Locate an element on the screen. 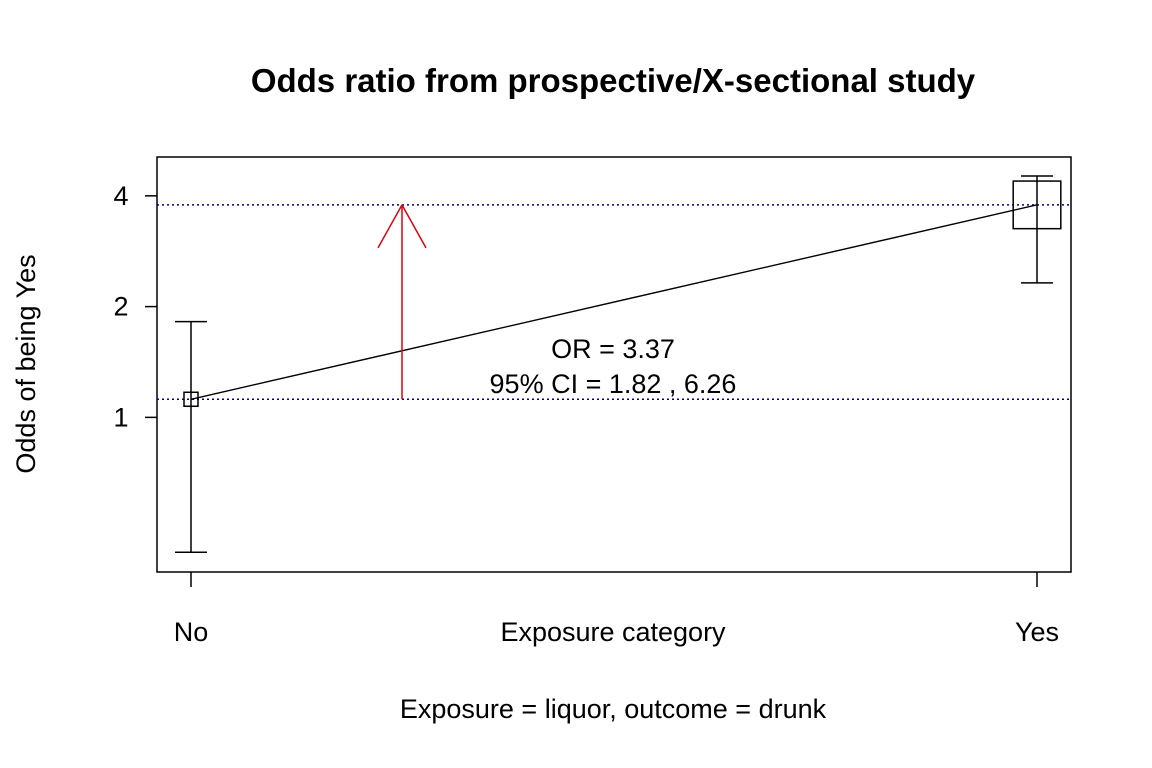 The height and width of the screenshot is (768, 1152). y-tick-label: 2 is located at coordinates (120, 307).